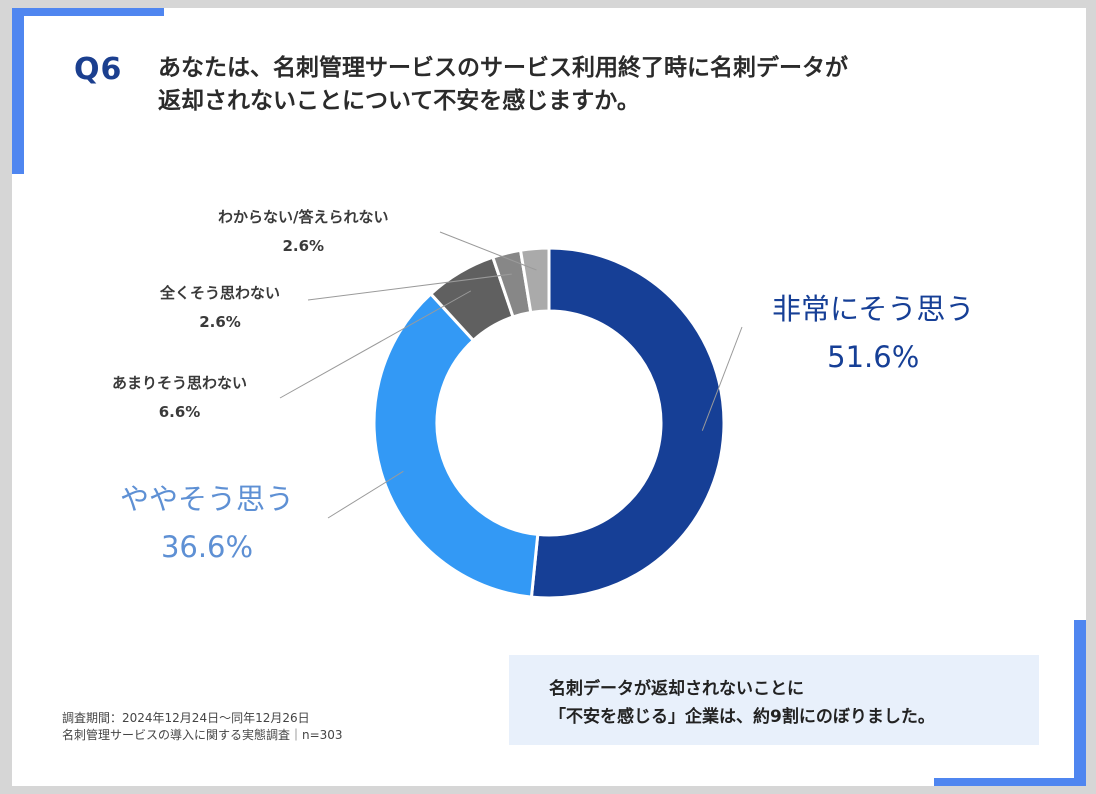  Describe the element at coordinates (88, 12) in the screenshot. I see `corner-accent-top-left-bar` at that location.